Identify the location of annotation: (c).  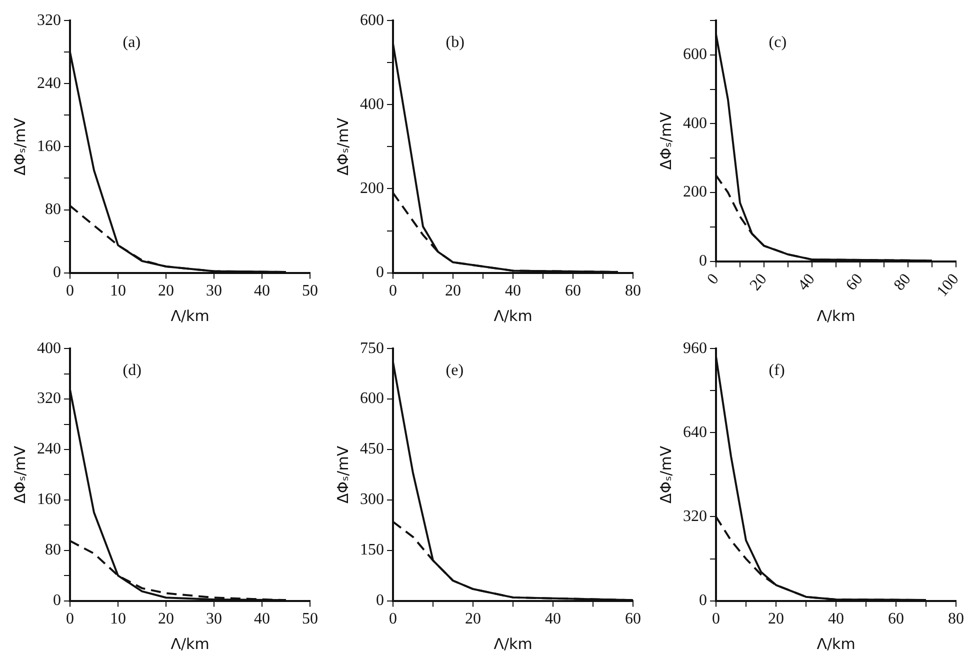
(777, 42).